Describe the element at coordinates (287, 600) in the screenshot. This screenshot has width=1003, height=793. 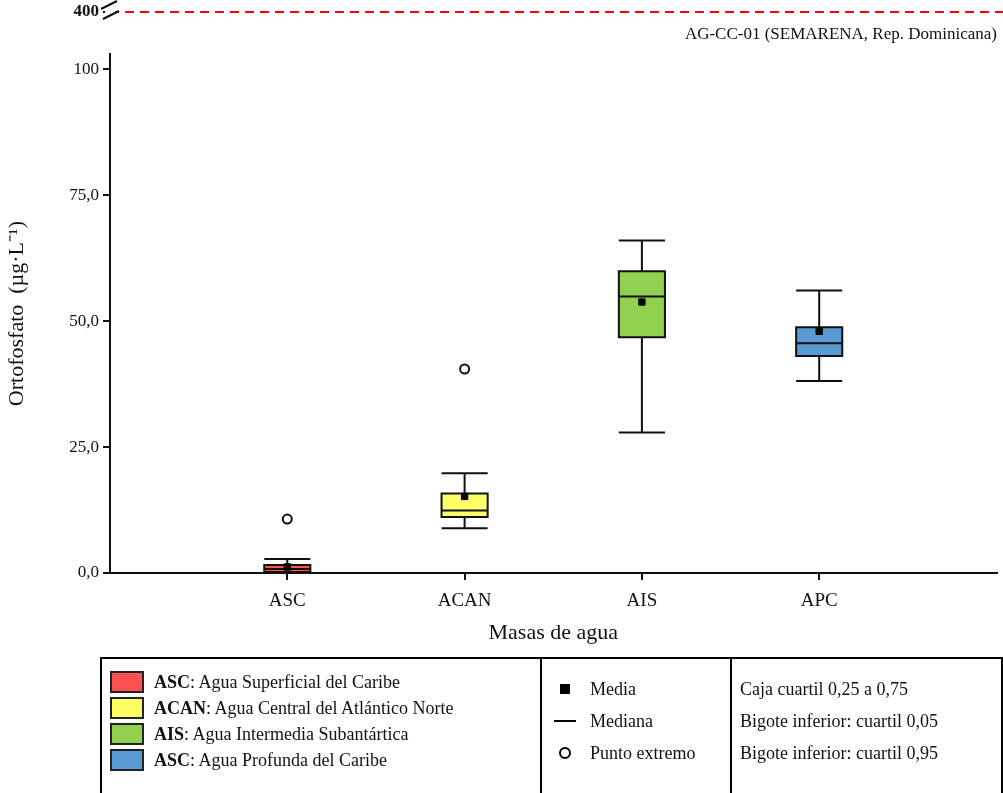
I see `x-tick-label: ASC` at that location.